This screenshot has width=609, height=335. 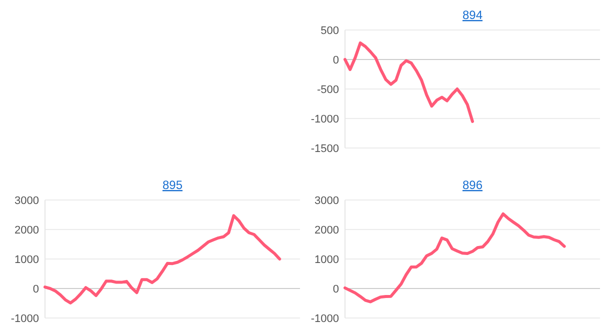 I want to click on chart-title: 894, so click(x=472, y=15).